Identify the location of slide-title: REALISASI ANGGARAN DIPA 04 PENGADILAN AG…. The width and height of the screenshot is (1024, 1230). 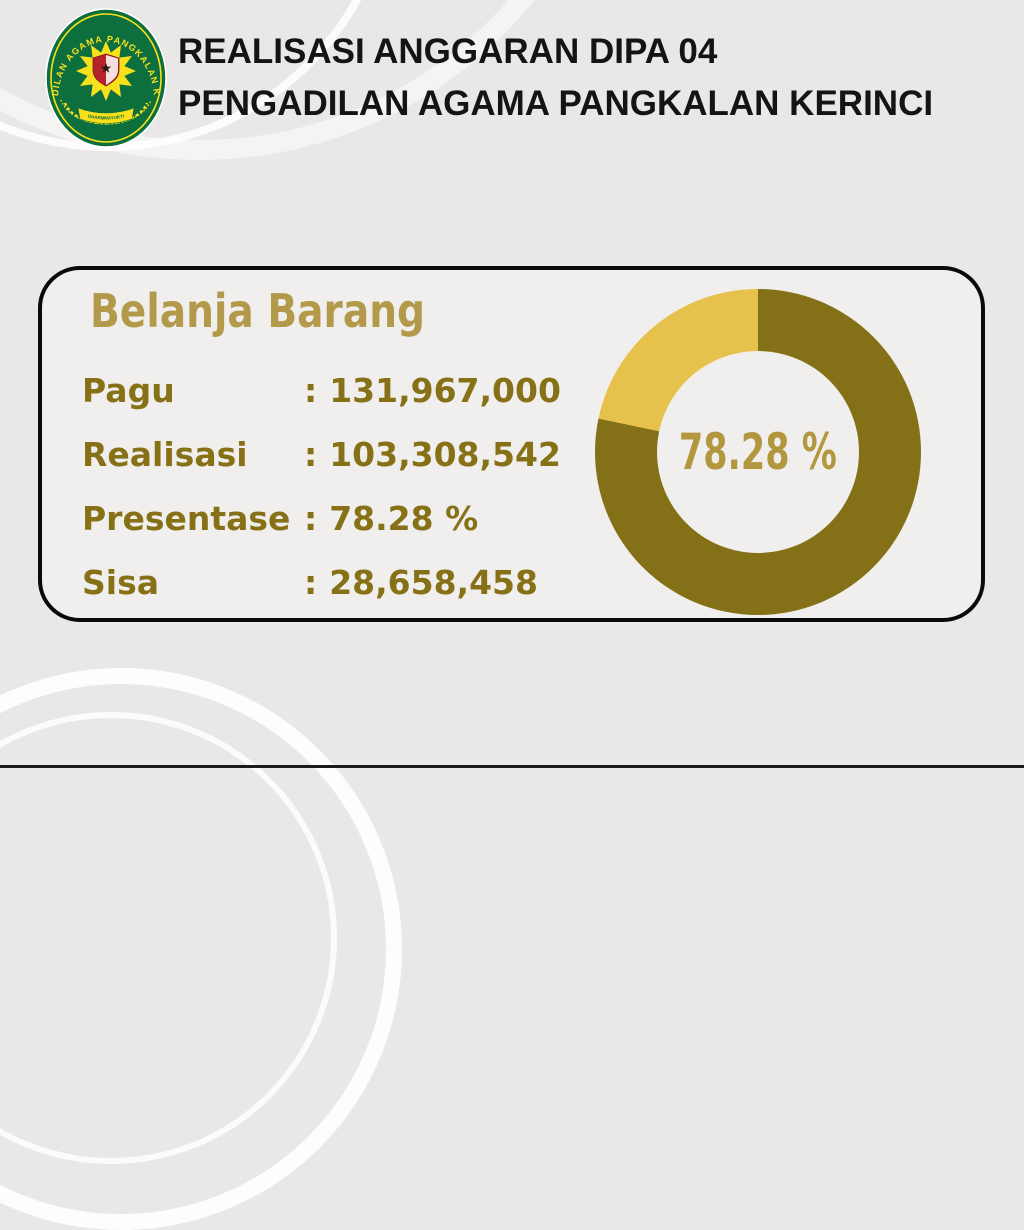
(555, 78).